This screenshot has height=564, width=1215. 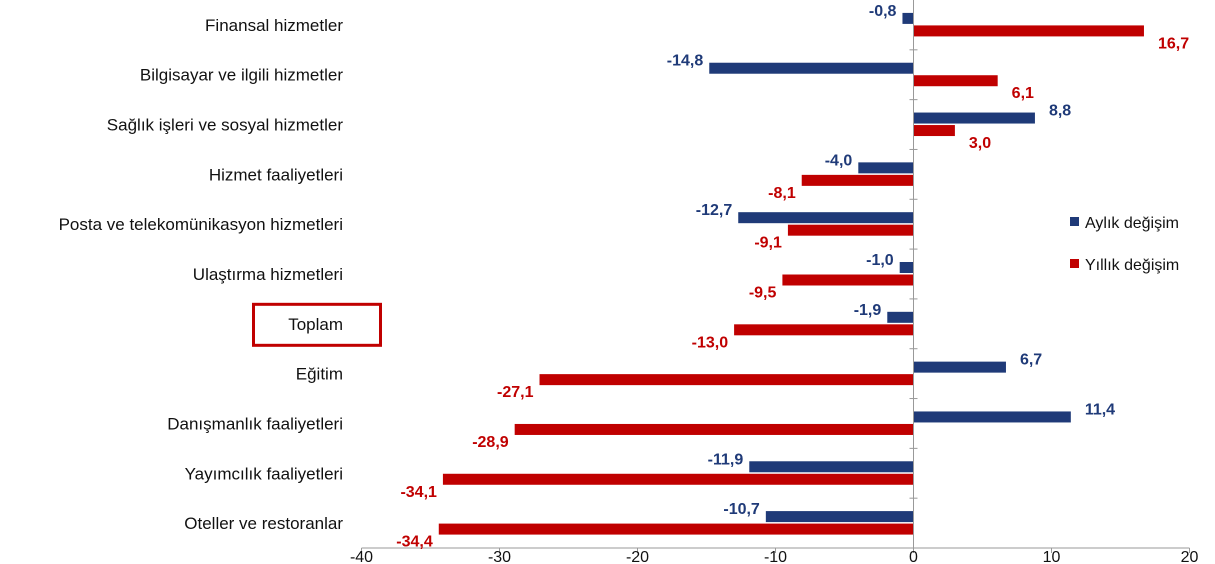 What do you see at coordinates (1052, 556) in the screenshot?
I see `x-tick-label: 10` at bounding box center [1052, 556].